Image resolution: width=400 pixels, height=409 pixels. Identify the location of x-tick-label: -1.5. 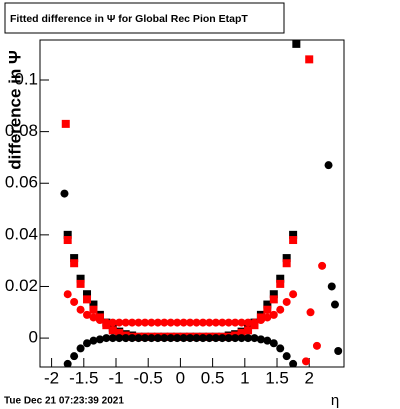
(83, 377).